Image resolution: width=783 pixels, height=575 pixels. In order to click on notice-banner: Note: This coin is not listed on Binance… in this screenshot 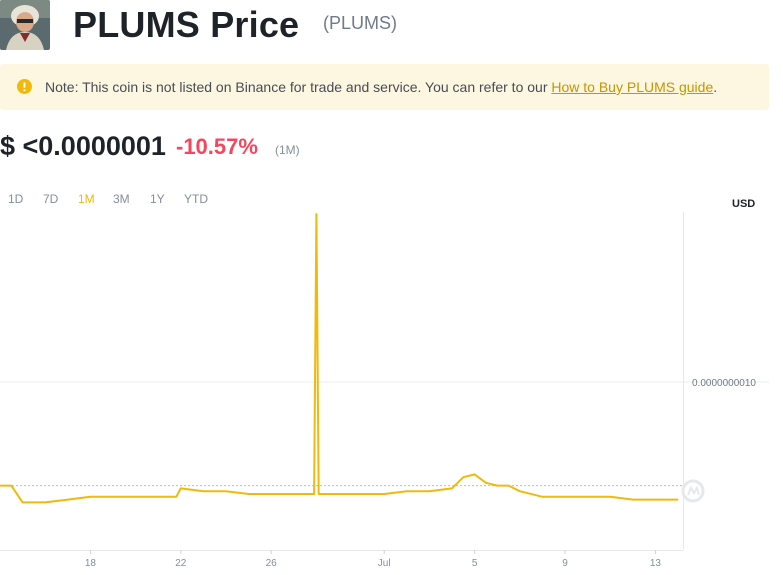, I will do `click(384, 87)`.